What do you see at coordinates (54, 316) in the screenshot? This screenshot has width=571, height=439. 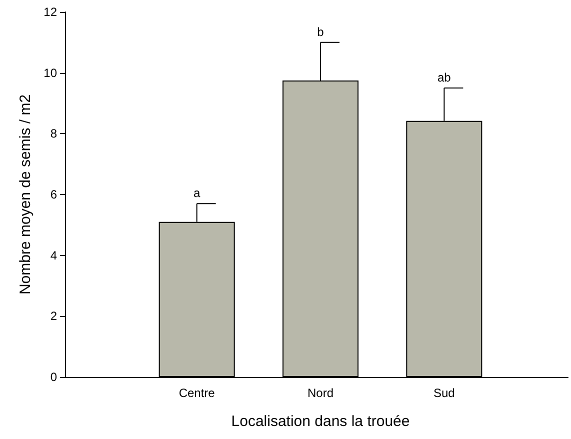 I see `y-tick-label: 2` at bounding box center [54, 316].